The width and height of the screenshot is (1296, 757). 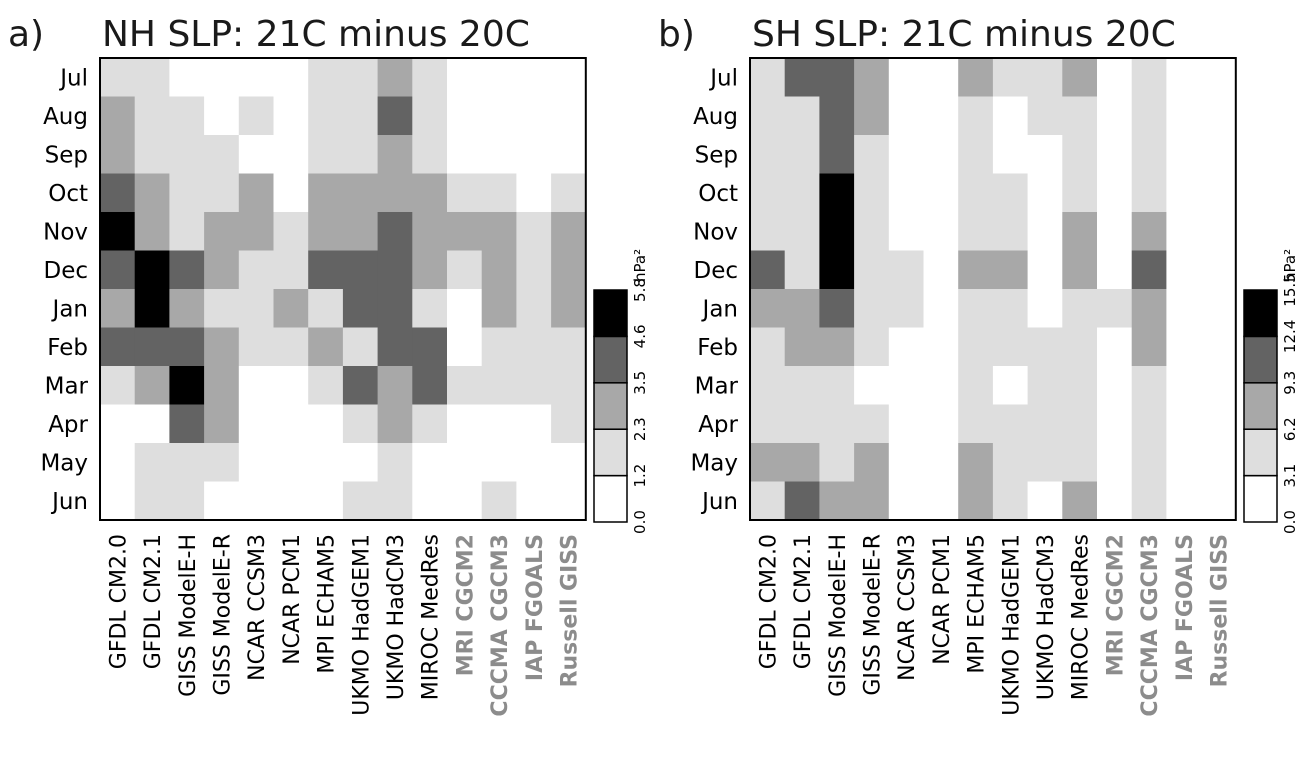 What do you see at coordinates (1046, 617) in the screenshot?
I see `model-label: UKMO HadCM3` at bounding box center [1046, 617].